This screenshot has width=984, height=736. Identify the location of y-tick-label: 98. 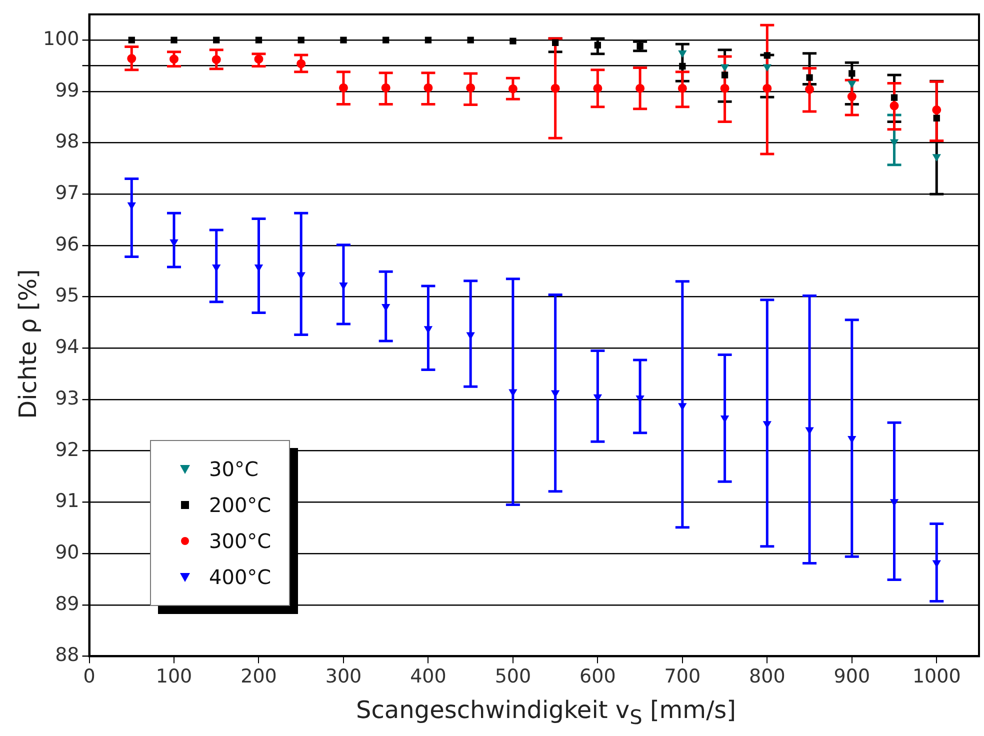
(67, 141).